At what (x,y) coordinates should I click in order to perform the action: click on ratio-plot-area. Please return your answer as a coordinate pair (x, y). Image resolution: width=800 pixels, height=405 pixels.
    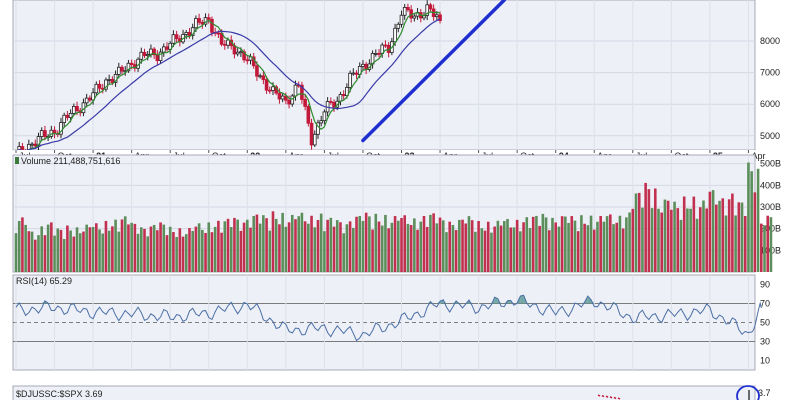
    Looking at the image, I should click on (384, 393).